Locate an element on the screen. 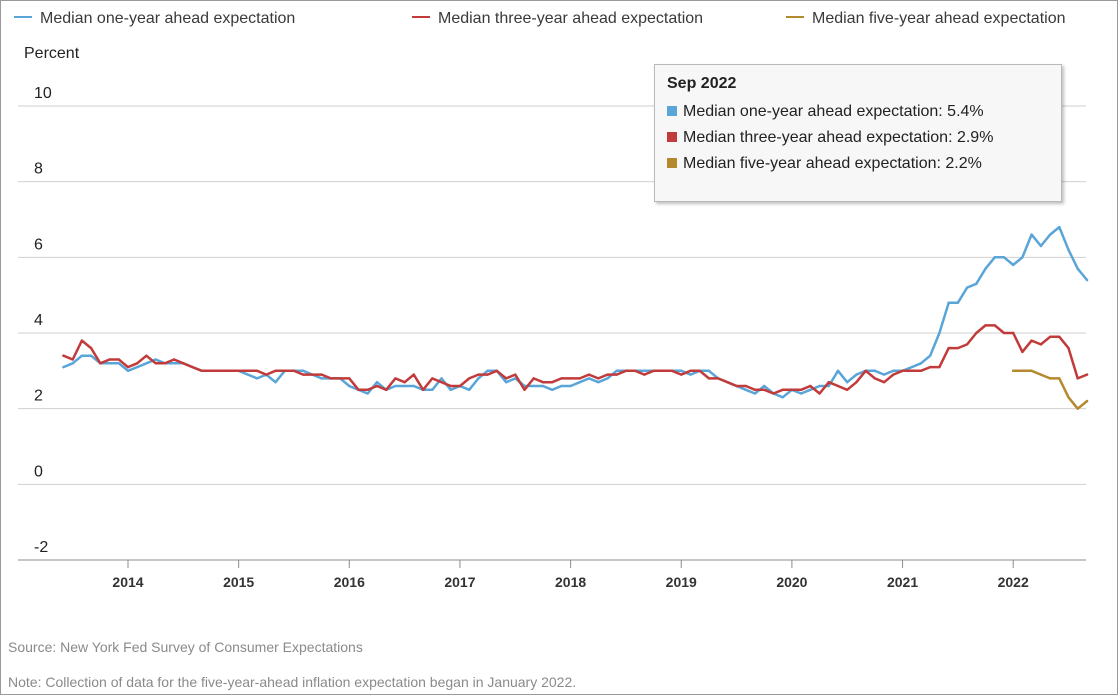  legend-item-five-year: Median five-year ahead expectation is located at coordinates (926, 19).